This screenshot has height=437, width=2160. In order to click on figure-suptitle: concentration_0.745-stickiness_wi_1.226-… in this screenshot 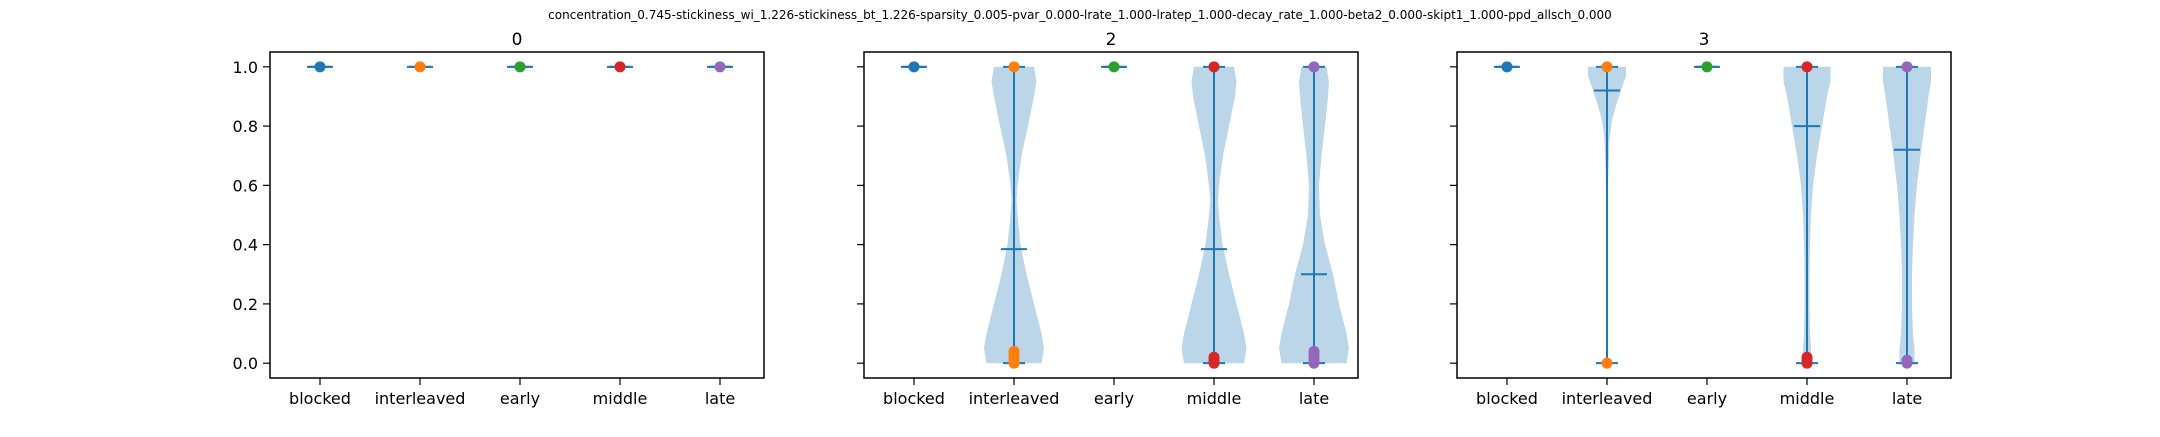, I will do `click(1080, 15)`.